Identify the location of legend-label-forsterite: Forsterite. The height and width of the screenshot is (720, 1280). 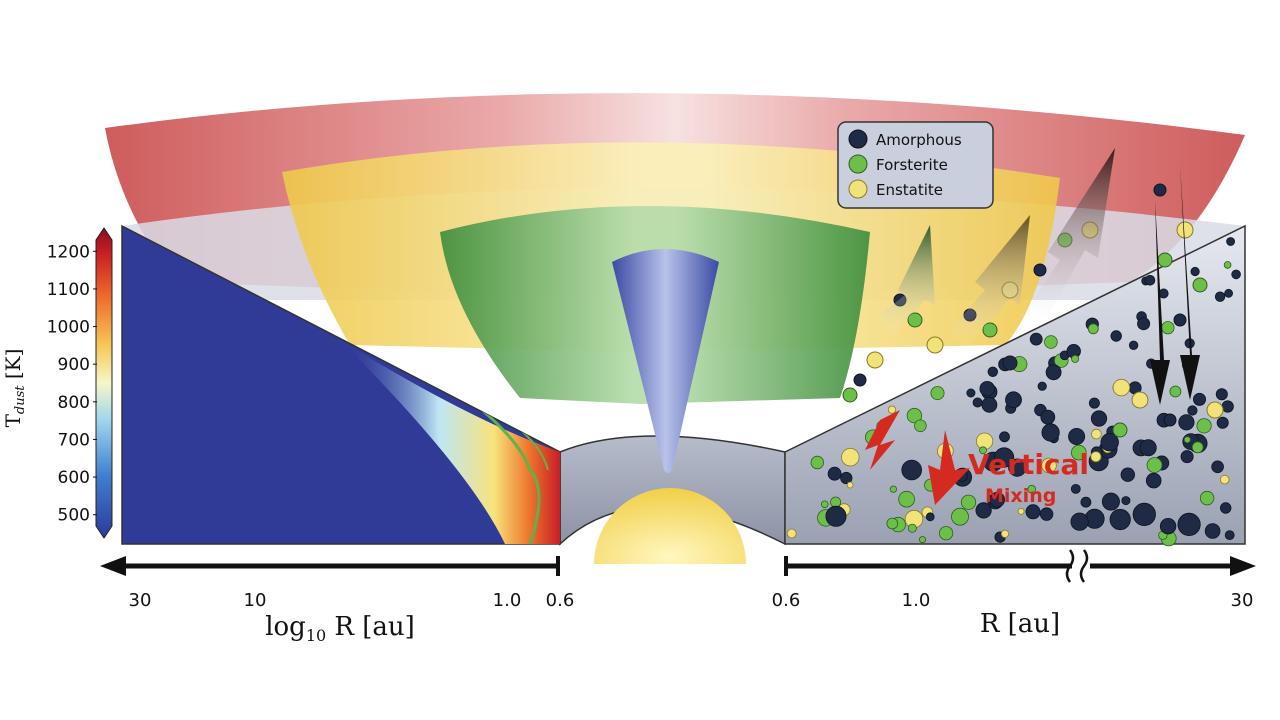
(912, 165).